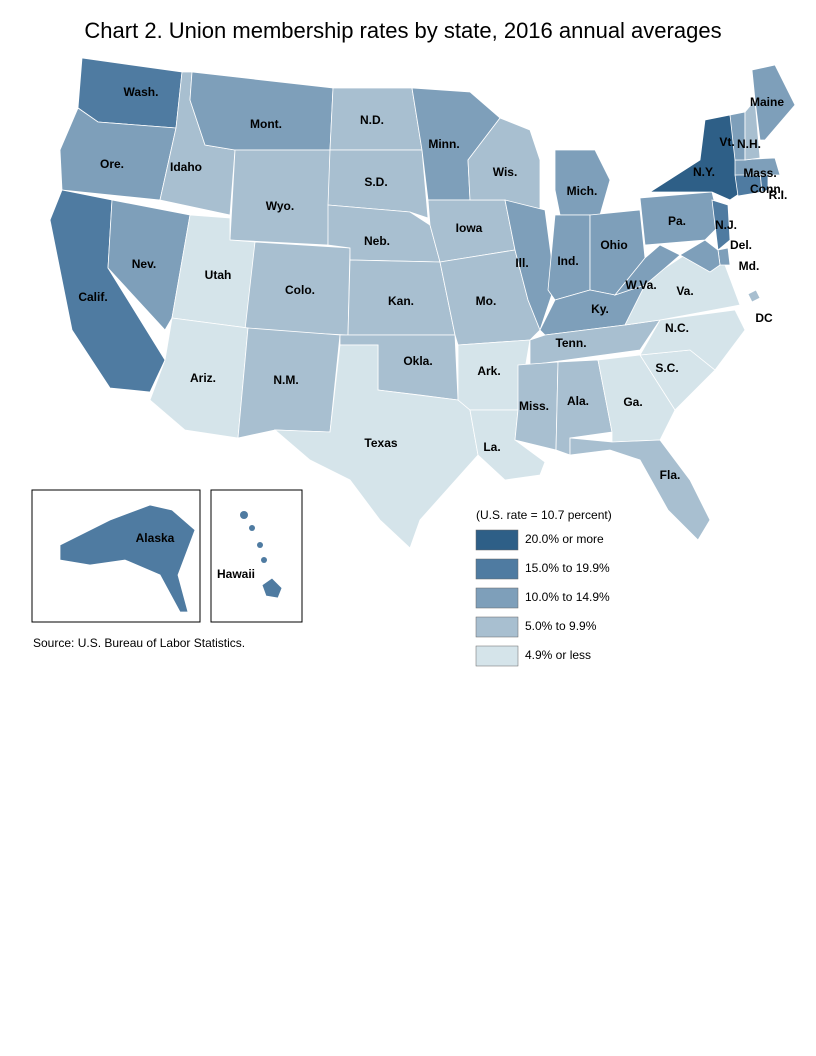 The width and height of the screenshot is (816, 1056). What do you see at coordinates (567, 597) in the screenshot?
I see `legend-label: 10.0% to 14.9%` at bounding box center [567, 597].